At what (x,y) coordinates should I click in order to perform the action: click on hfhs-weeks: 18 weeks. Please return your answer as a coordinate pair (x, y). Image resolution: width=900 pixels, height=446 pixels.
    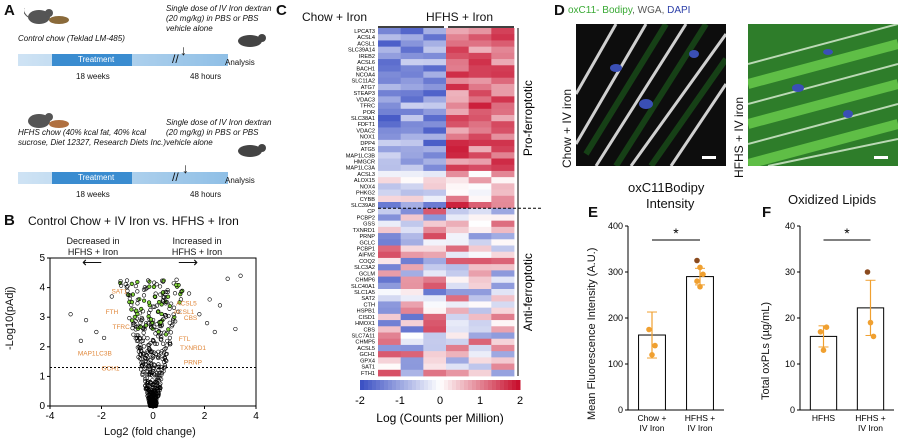
    Looking at the image, I should click on (93, 194).